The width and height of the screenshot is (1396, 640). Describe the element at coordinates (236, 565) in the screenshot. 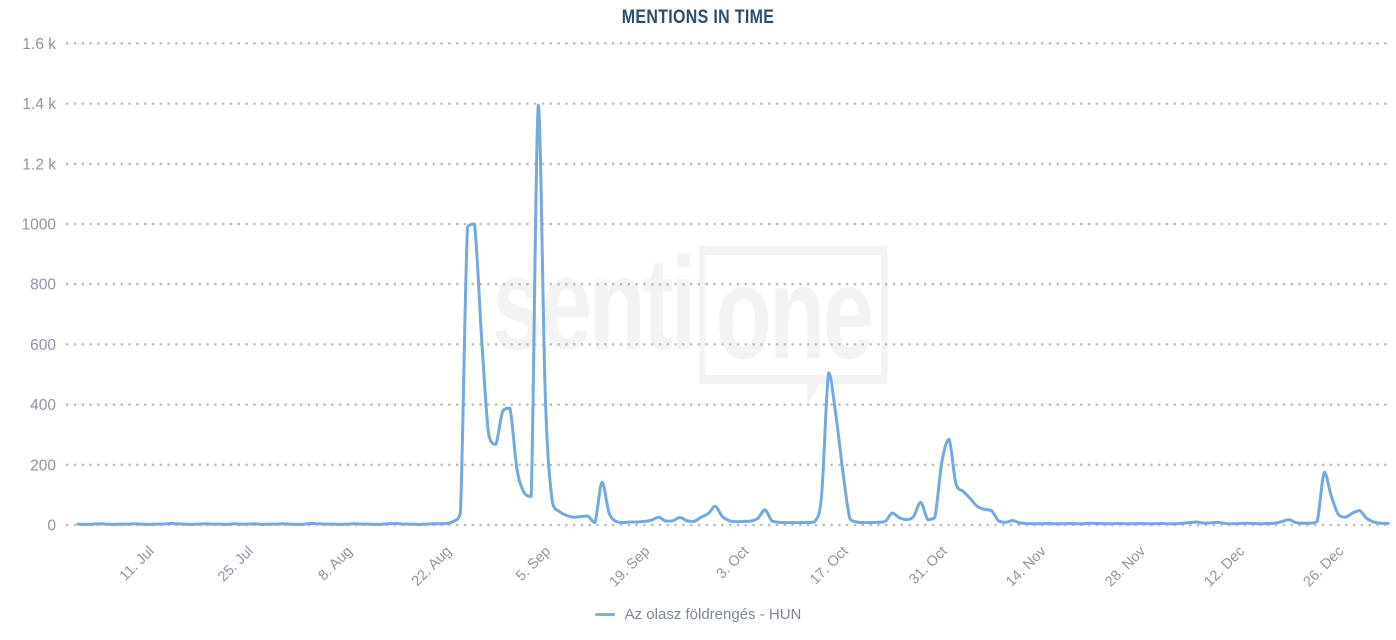

I see `x-axis-label: 25. Jul` at that location.